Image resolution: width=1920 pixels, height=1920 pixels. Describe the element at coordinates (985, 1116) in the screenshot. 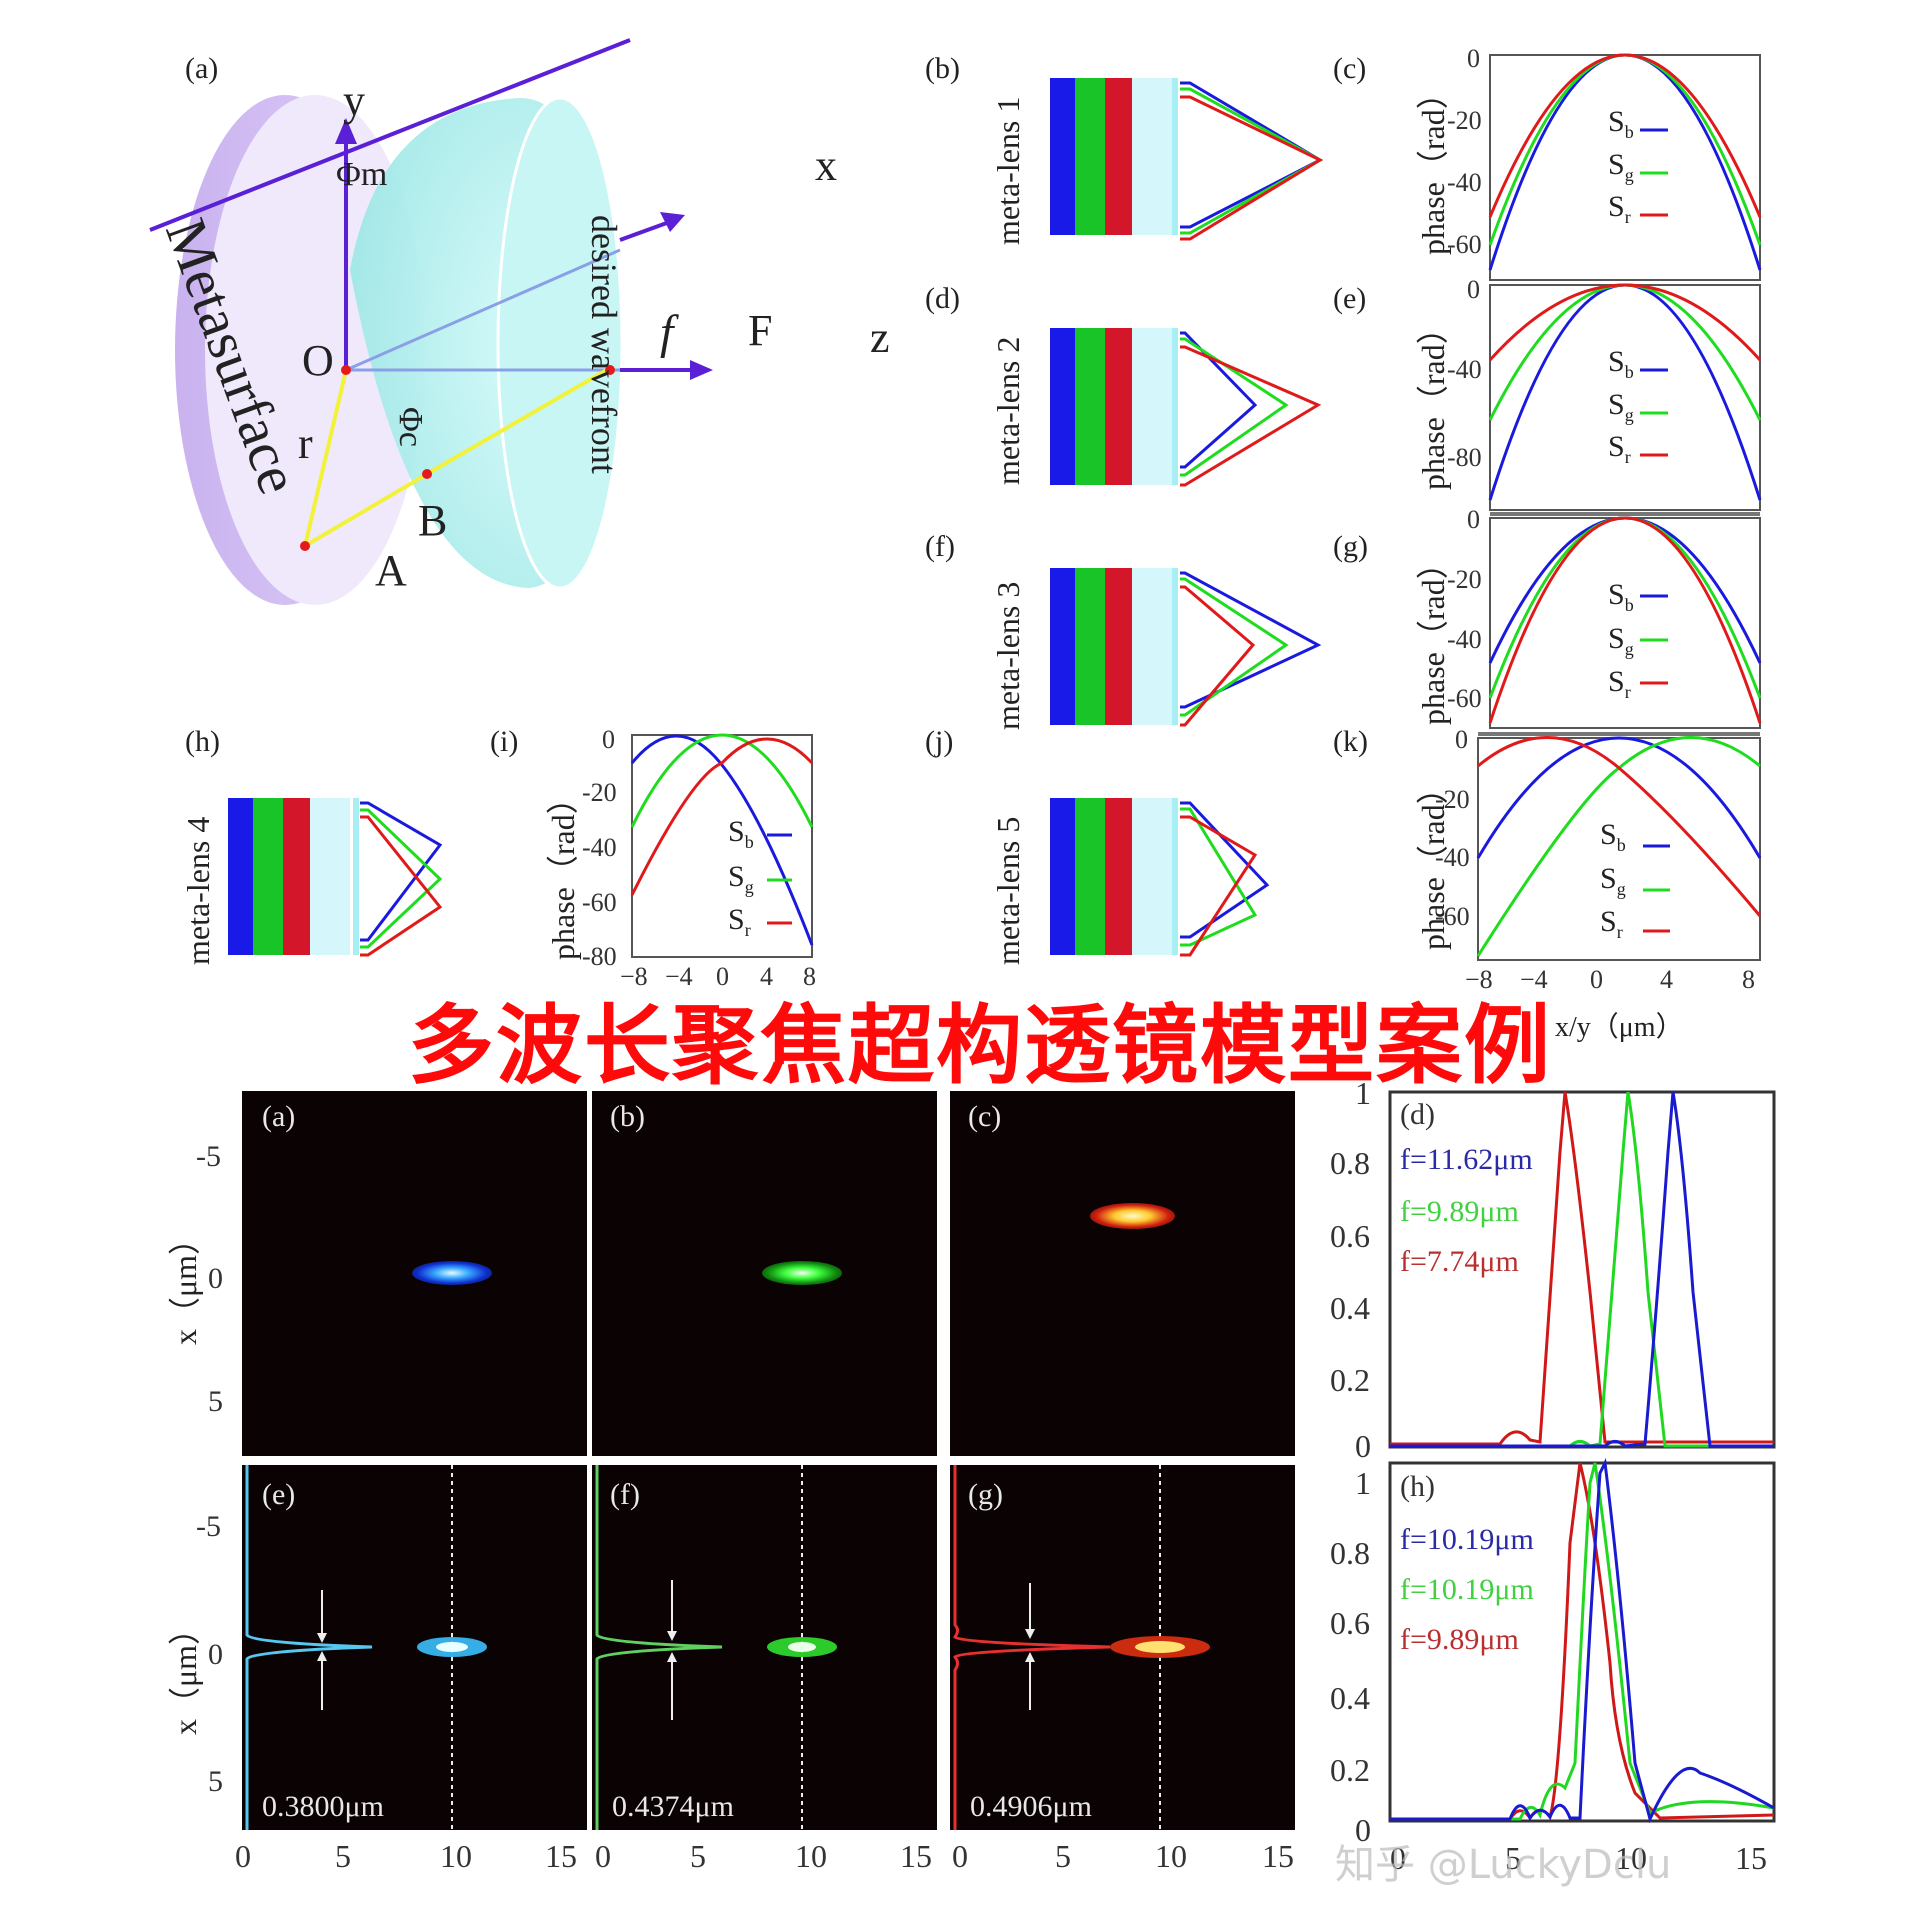

I see `map-label-c: (c)` at that location.